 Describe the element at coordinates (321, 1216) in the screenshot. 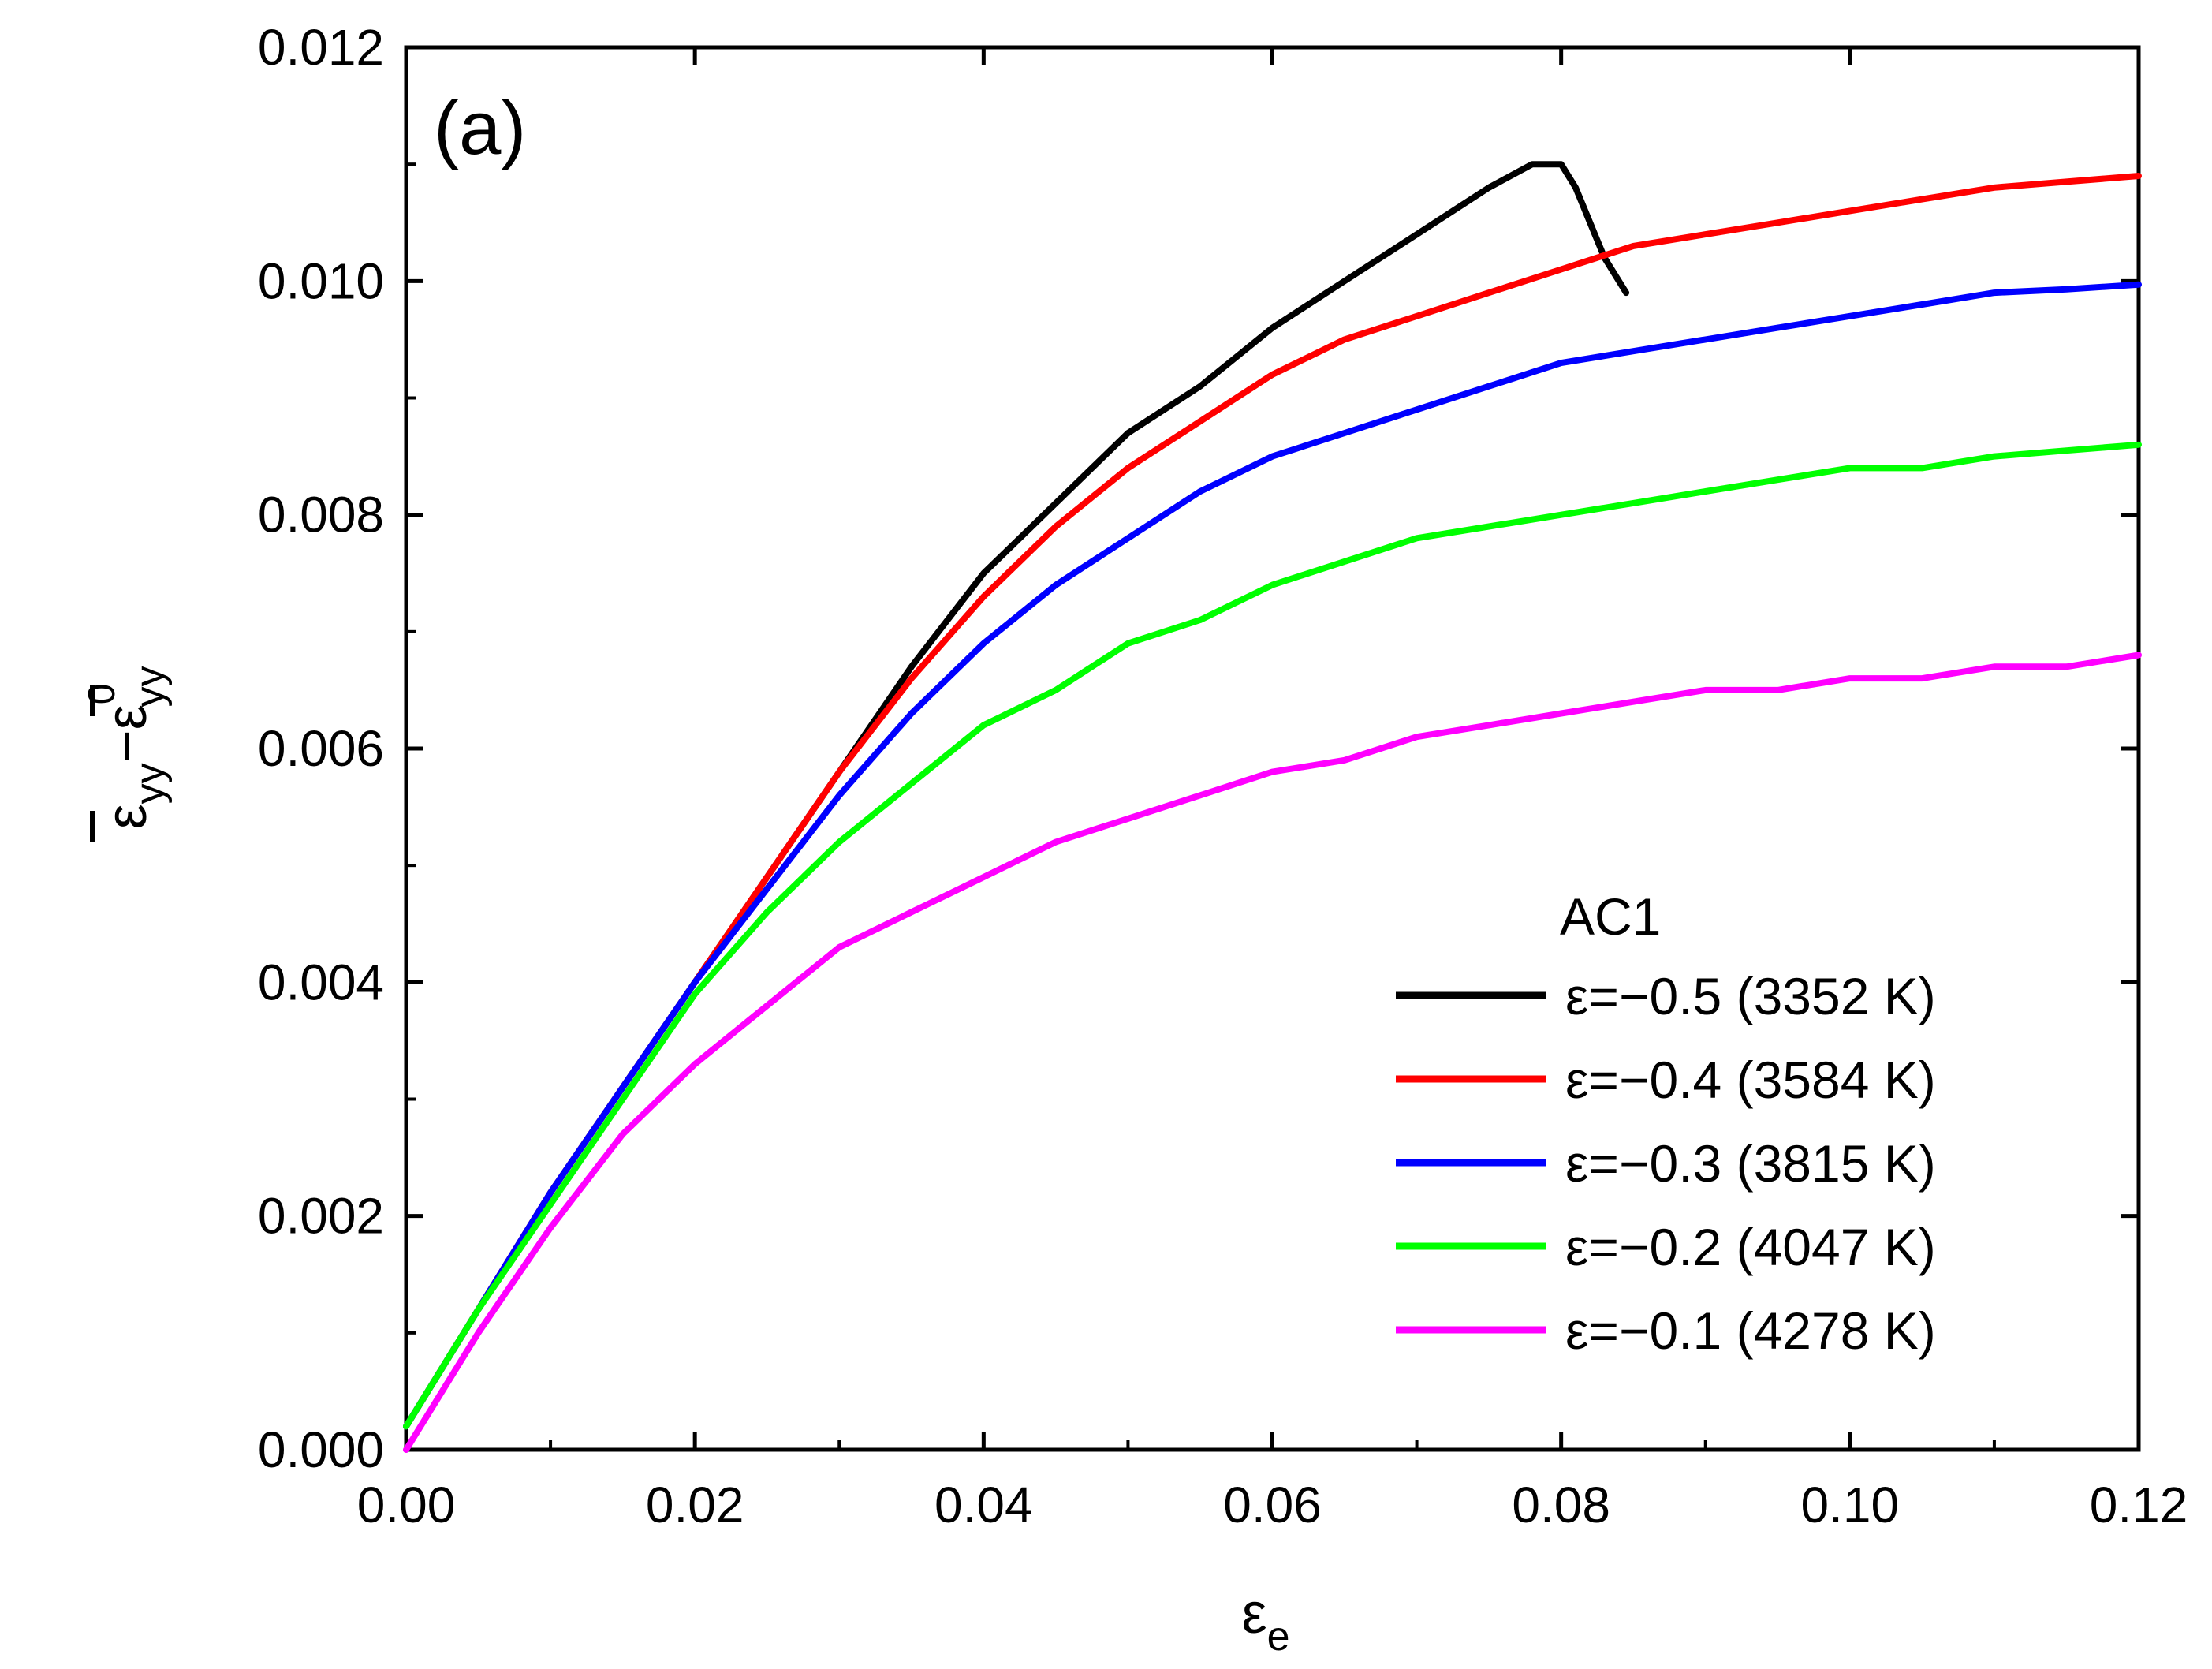

I see `y-tick-label: 0.002` at that location.